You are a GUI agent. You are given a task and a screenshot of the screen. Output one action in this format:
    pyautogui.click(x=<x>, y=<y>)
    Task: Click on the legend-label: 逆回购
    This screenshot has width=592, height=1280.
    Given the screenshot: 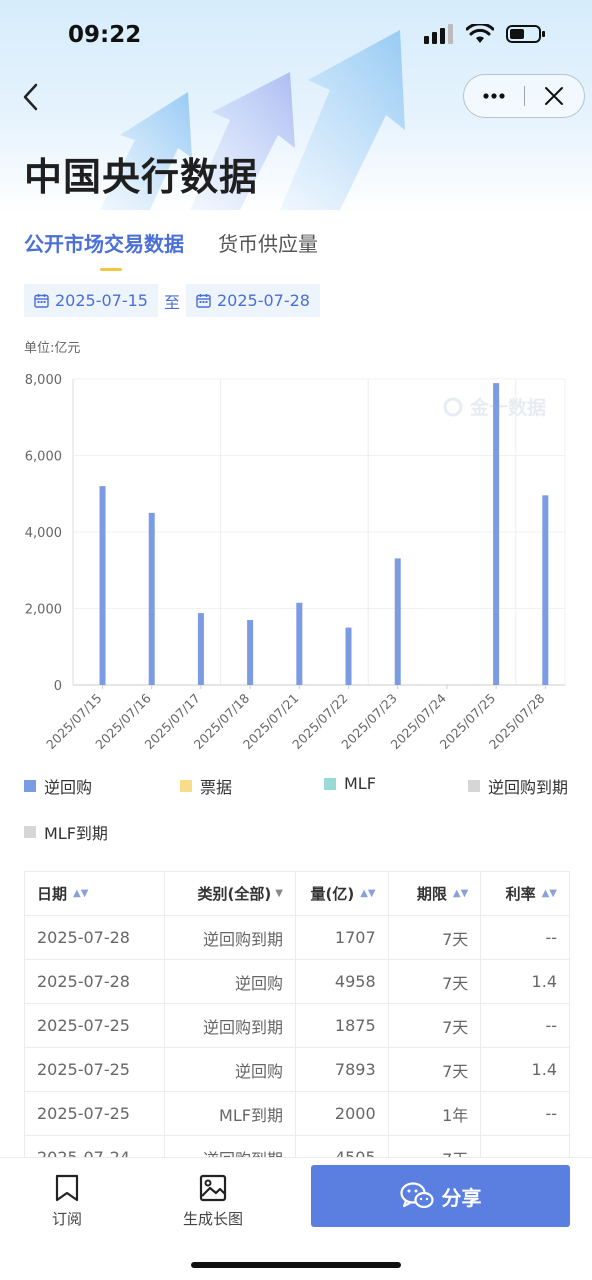 What is the action you would take?
    pyautogui.click(x=68, y=787)
    